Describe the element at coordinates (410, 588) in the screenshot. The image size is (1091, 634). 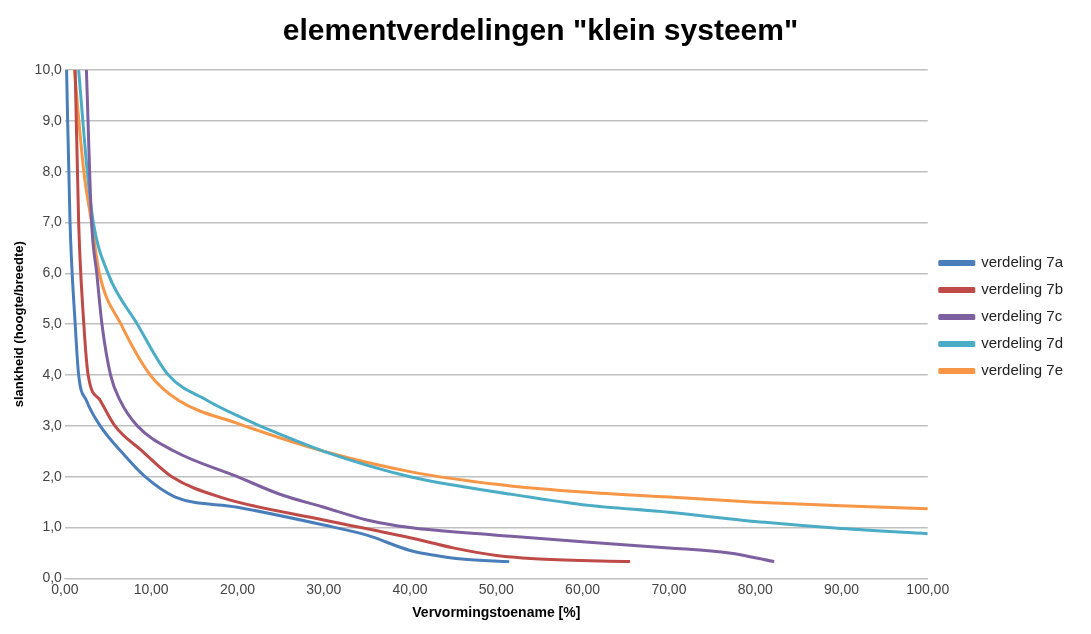
I see `x-tick-label: 40,00` at that location.